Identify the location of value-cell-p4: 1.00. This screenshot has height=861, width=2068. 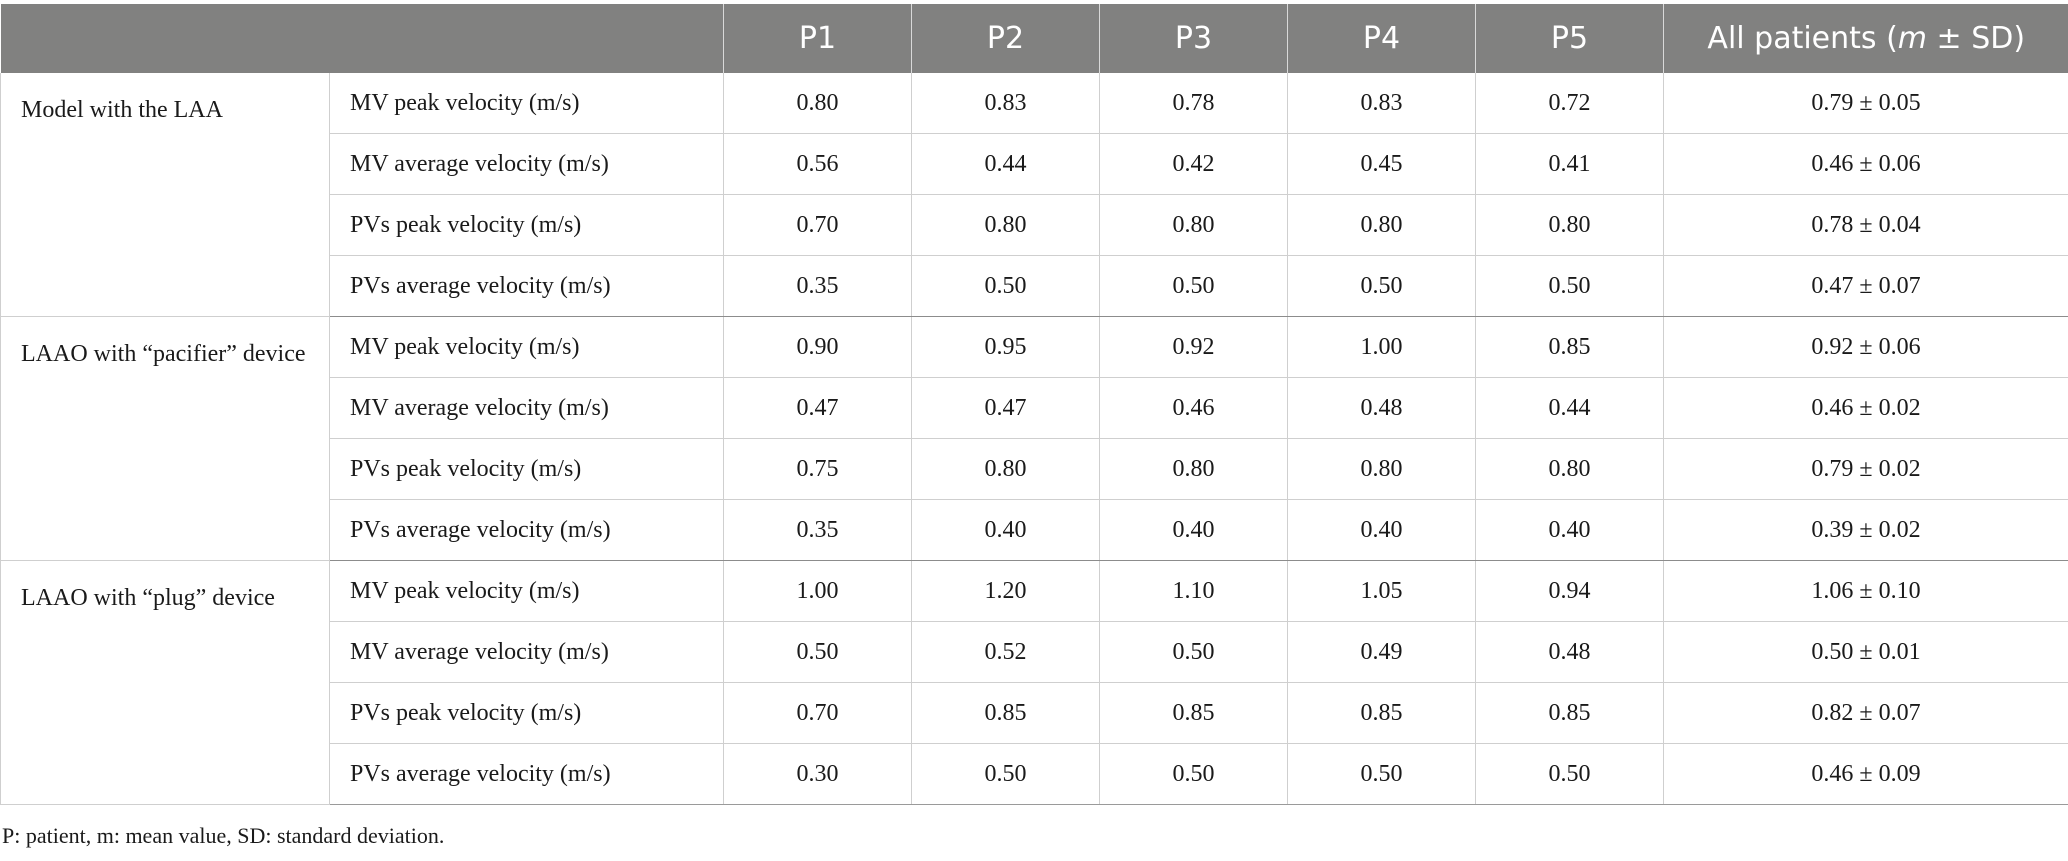
(1381, 347).